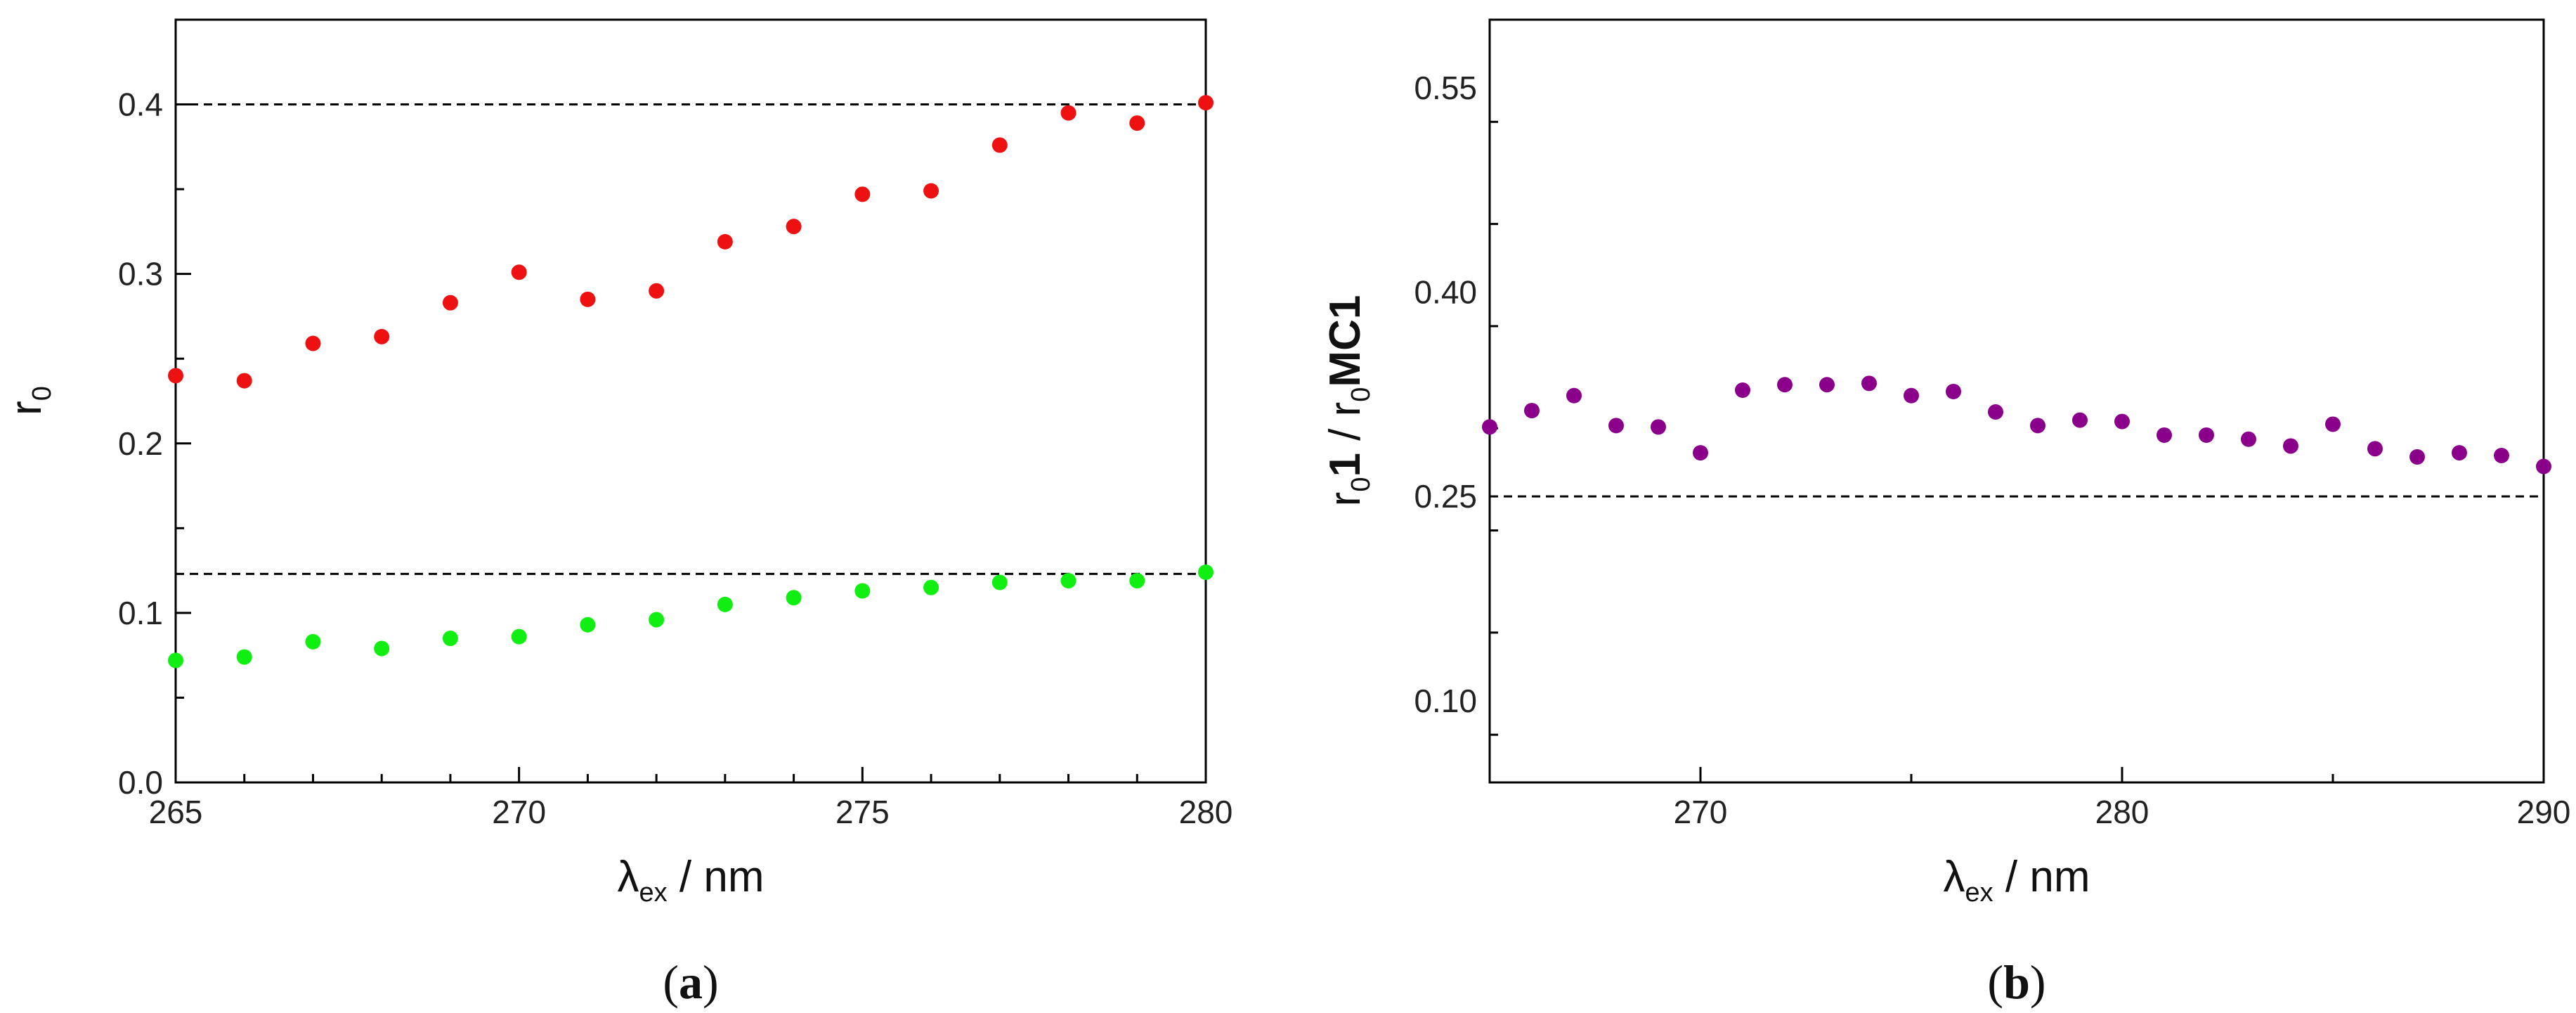 The height and width of the screenshot is (1013, 2576). Describe the element at coordinates (691, 880) in the screenshot. I see `x-axis-title-a: λex / nm` at that location.